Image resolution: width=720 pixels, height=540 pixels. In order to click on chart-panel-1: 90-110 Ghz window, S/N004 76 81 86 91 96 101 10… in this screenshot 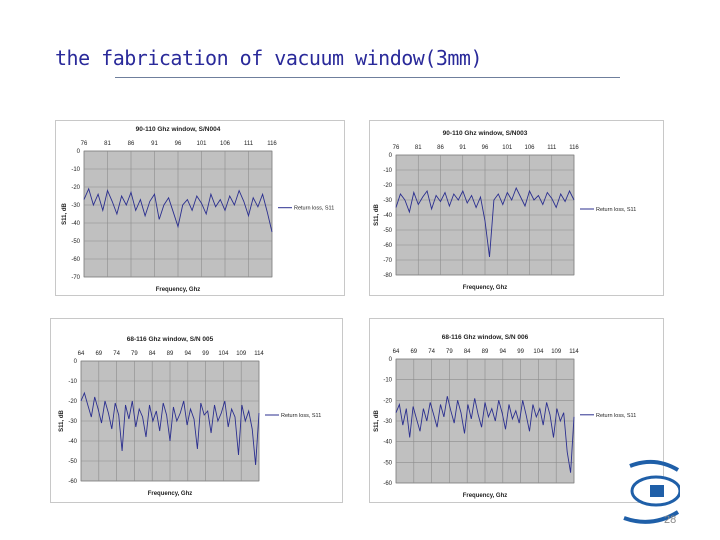, I will do `click(200, 208)`.